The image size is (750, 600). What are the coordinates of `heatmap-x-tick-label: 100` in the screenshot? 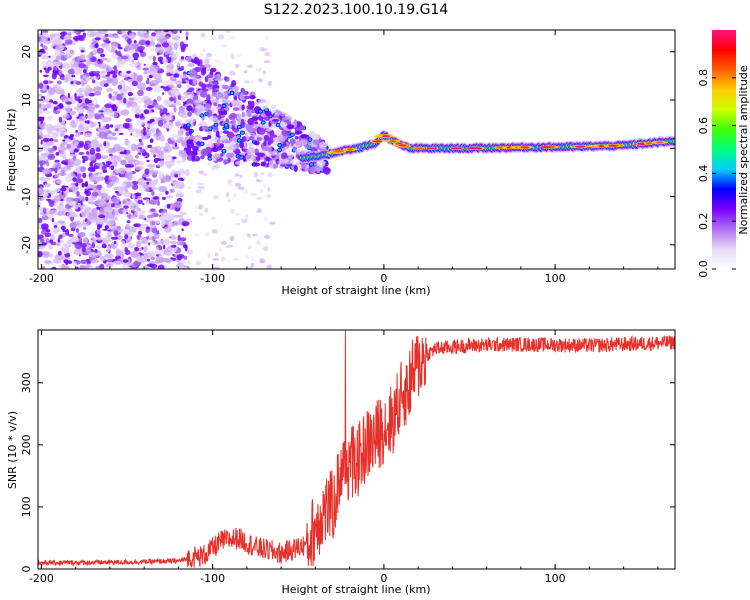 It's located at (555, 278).